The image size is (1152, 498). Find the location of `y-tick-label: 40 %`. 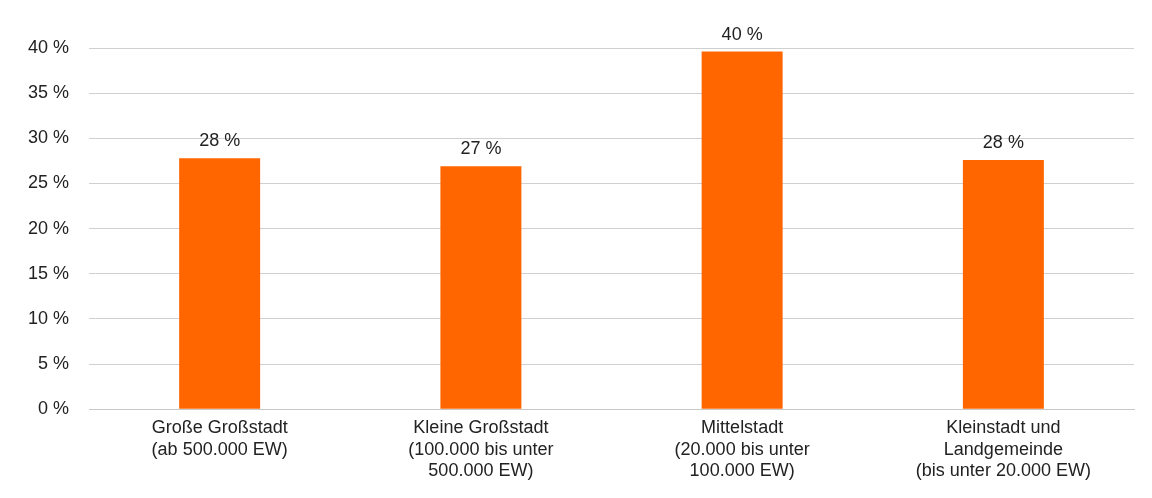

y-tick-label: 40 % is located at coordinates (49, 46).